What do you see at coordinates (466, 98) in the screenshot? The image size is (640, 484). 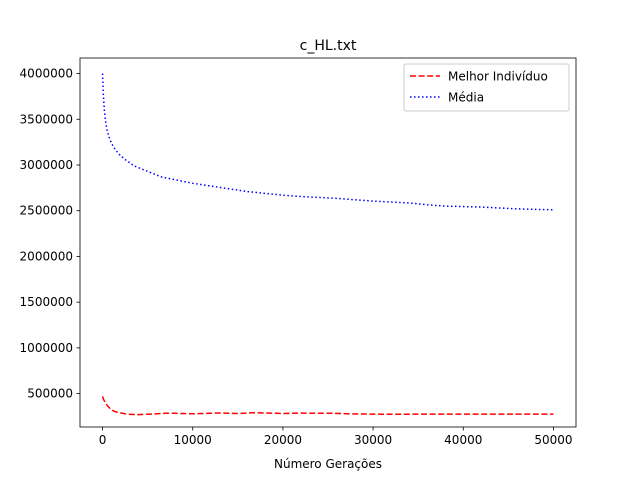 I see `legend-label-media: Média` at bounding box center [466, 98].